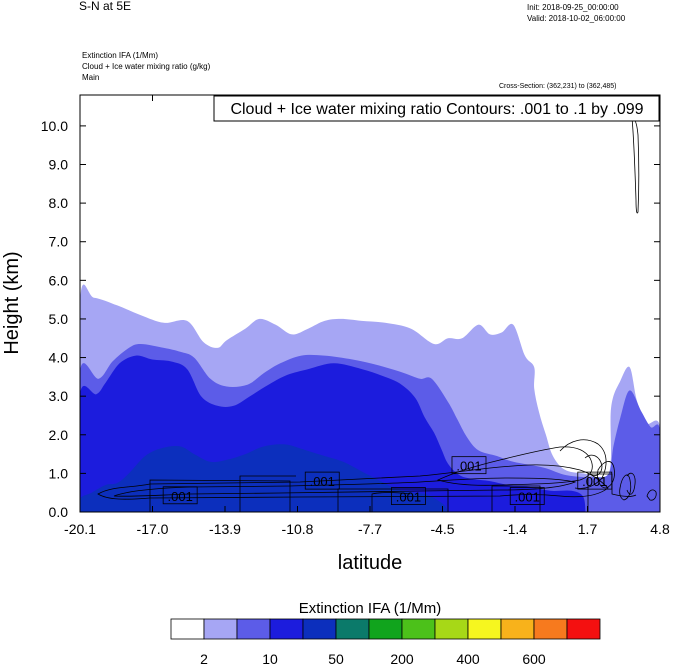  What do you see at coordinates (59, 319) in the screenshot?
I see `y-tick-label: 5.0` at bounding box center [59, 319].